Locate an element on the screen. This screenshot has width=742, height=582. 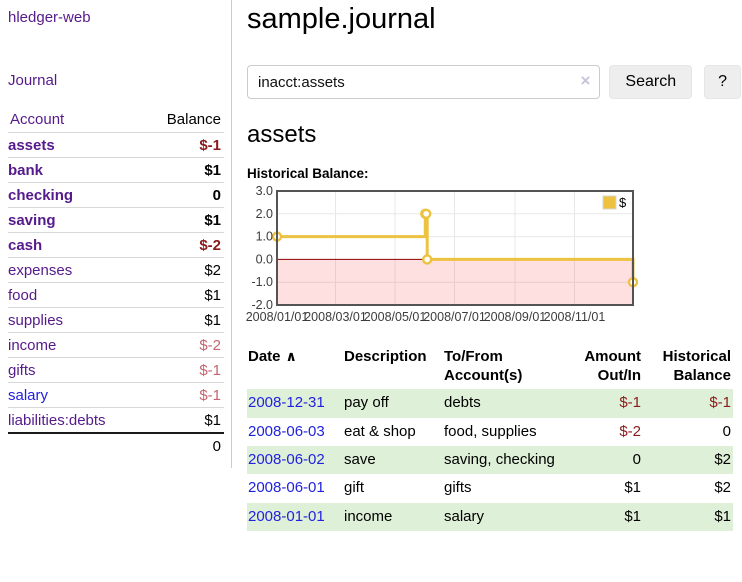
sidebar-item-journal: Journal is located at coordinates (33, 80).